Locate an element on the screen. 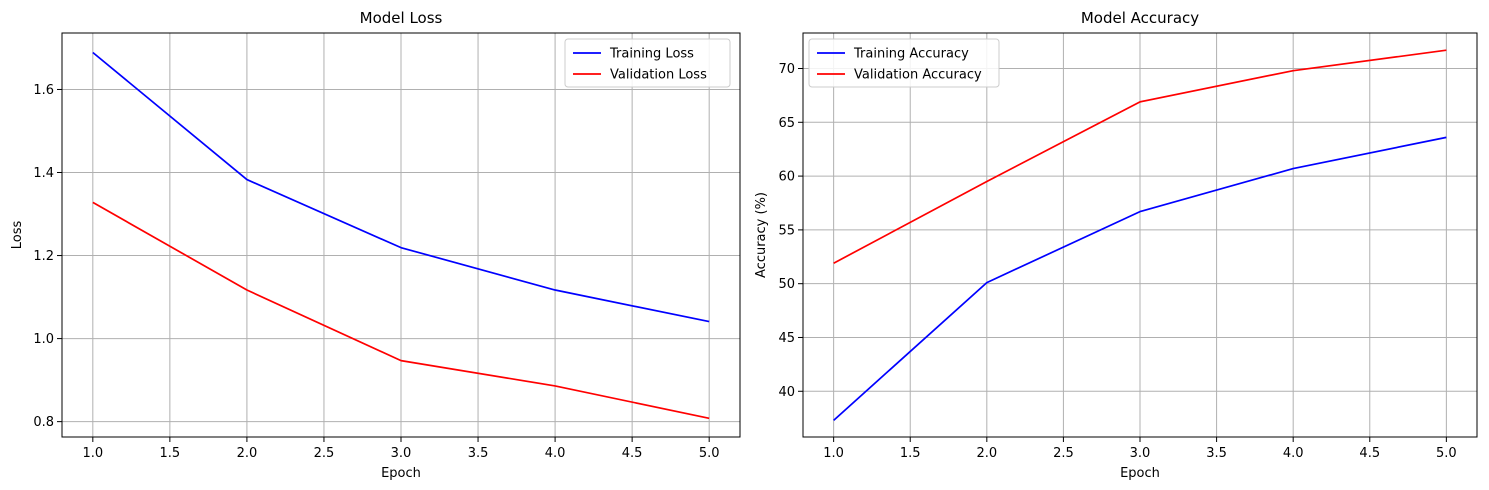  accuracy-x-tick-label: 5.0 is located at coordinates (1446, 453).